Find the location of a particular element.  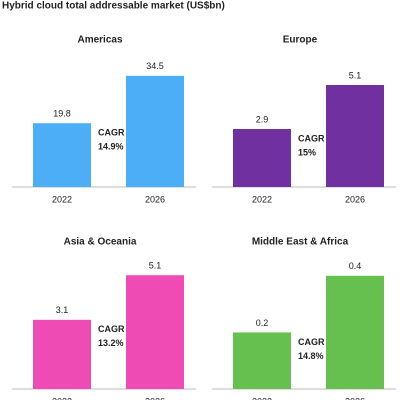

panel-title: Asia & Oceania is located at coordinates (100, 242).